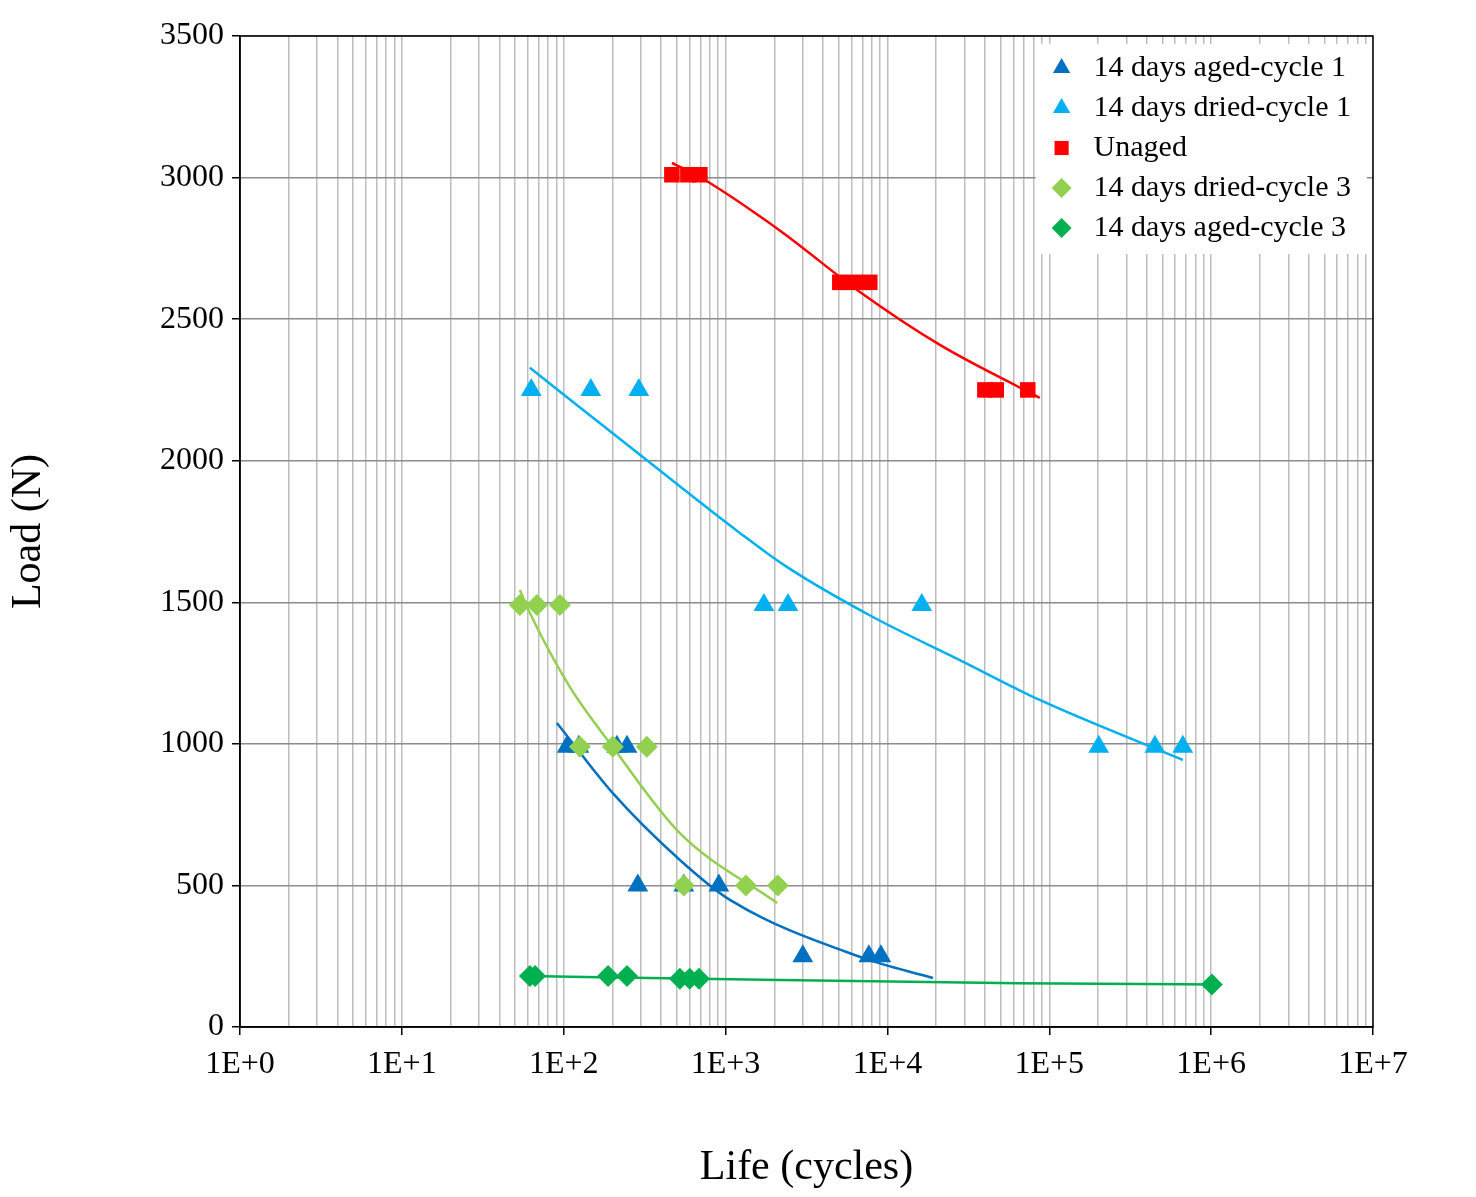  I want to click on y-tick-label: 1500, so click(192, 599).